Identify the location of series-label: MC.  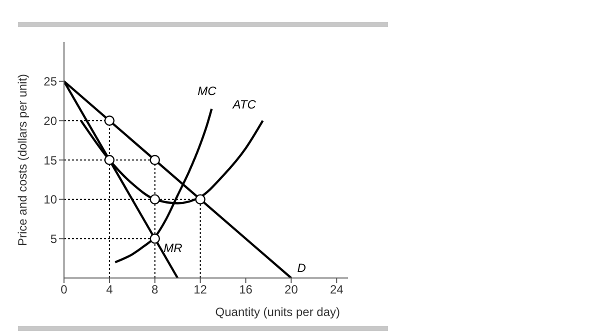
(207, 91).